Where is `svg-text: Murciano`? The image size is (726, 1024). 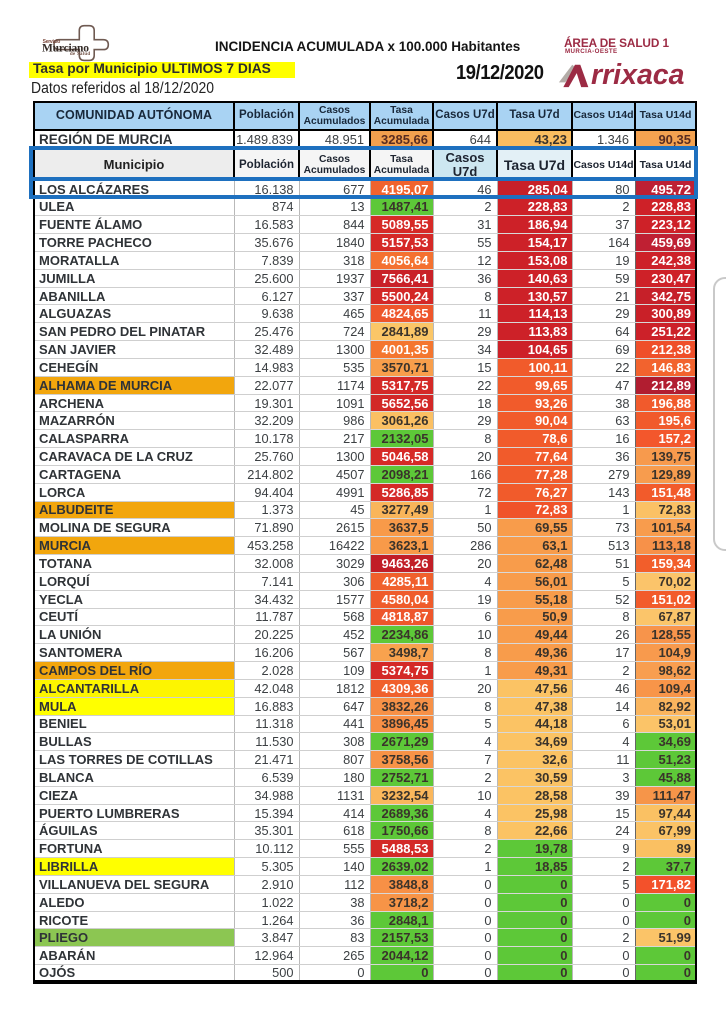 svg-text: Murciano is located at coordinates (65, 49).